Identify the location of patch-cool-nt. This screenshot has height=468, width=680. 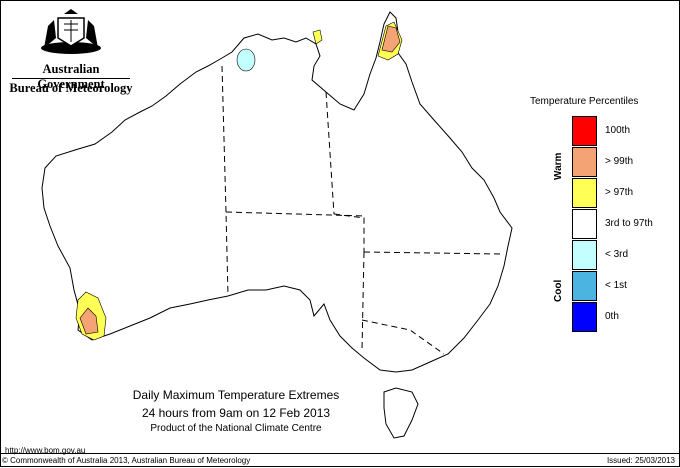
(246, 60).